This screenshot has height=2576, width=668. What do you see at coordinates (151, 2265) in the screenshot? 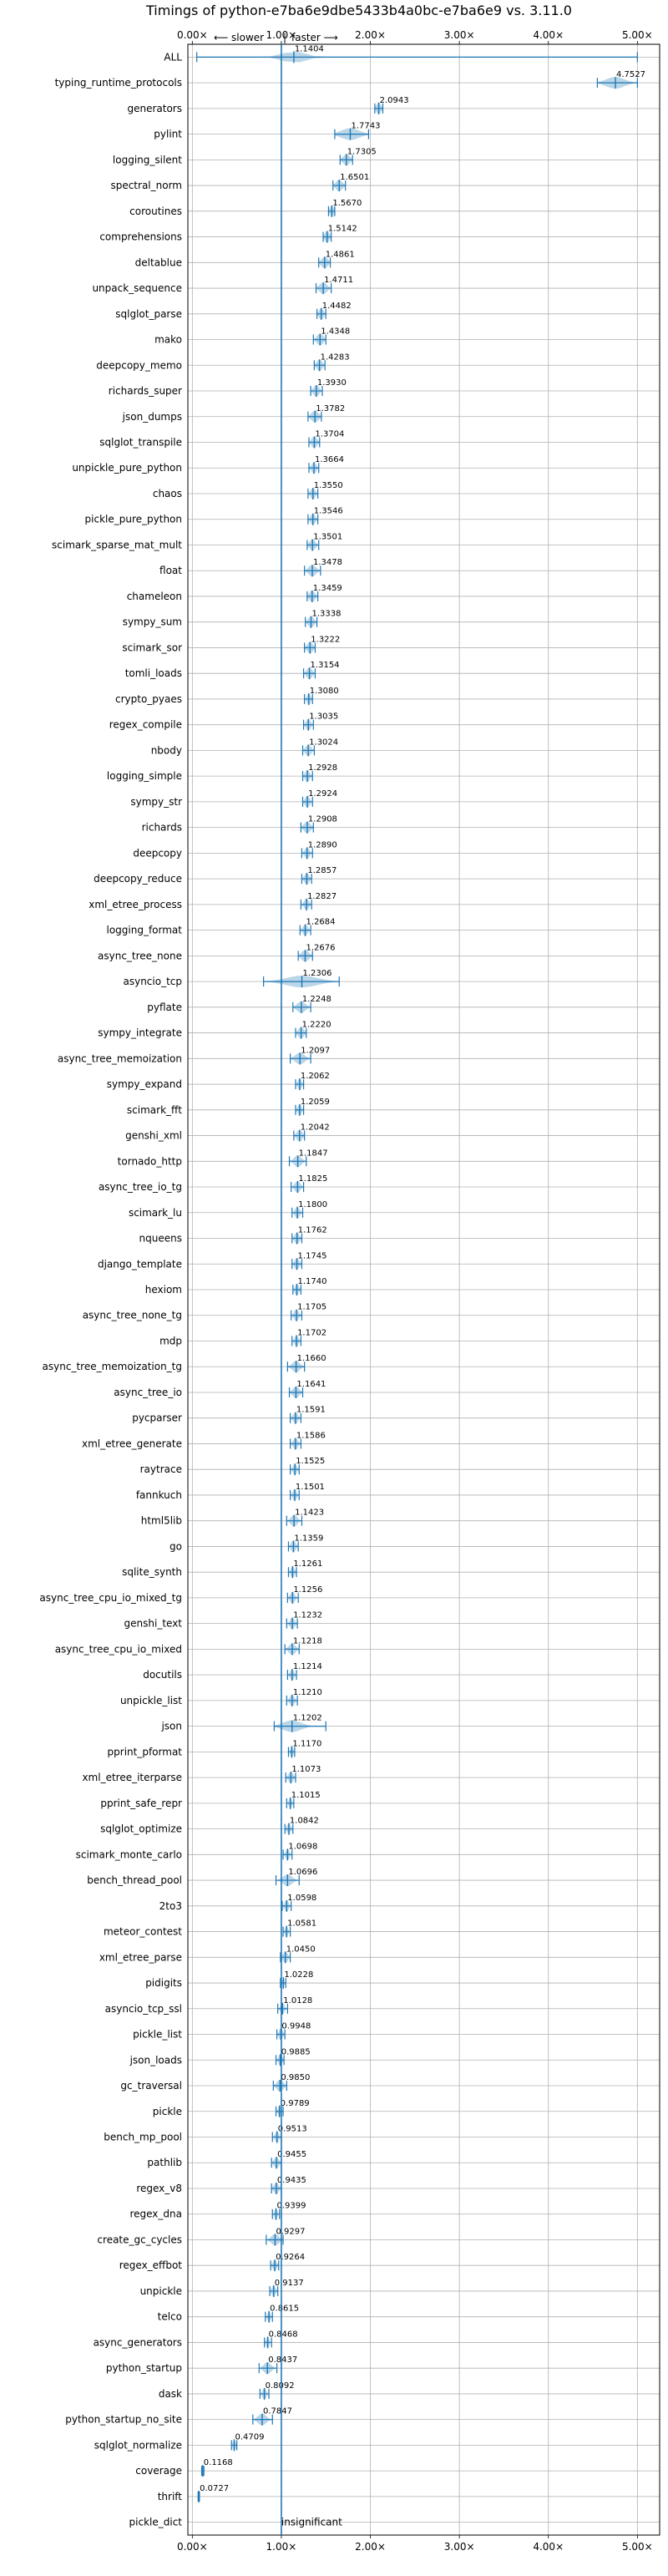
I see `category-label: regex_effbot` at bounding box center [151, 2265].